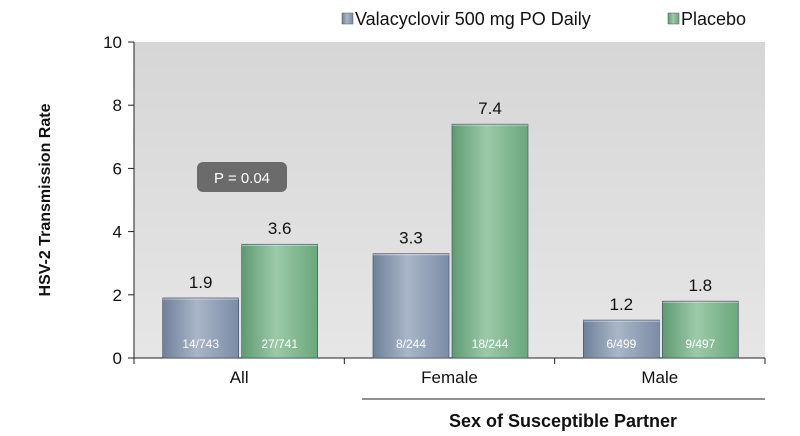 The image size is (800, 436). What do you see at coordinates (279, 344) in the screenshot?
I see `fraction-label-placebo-all: 27/741` at bounding box center [279, 344].